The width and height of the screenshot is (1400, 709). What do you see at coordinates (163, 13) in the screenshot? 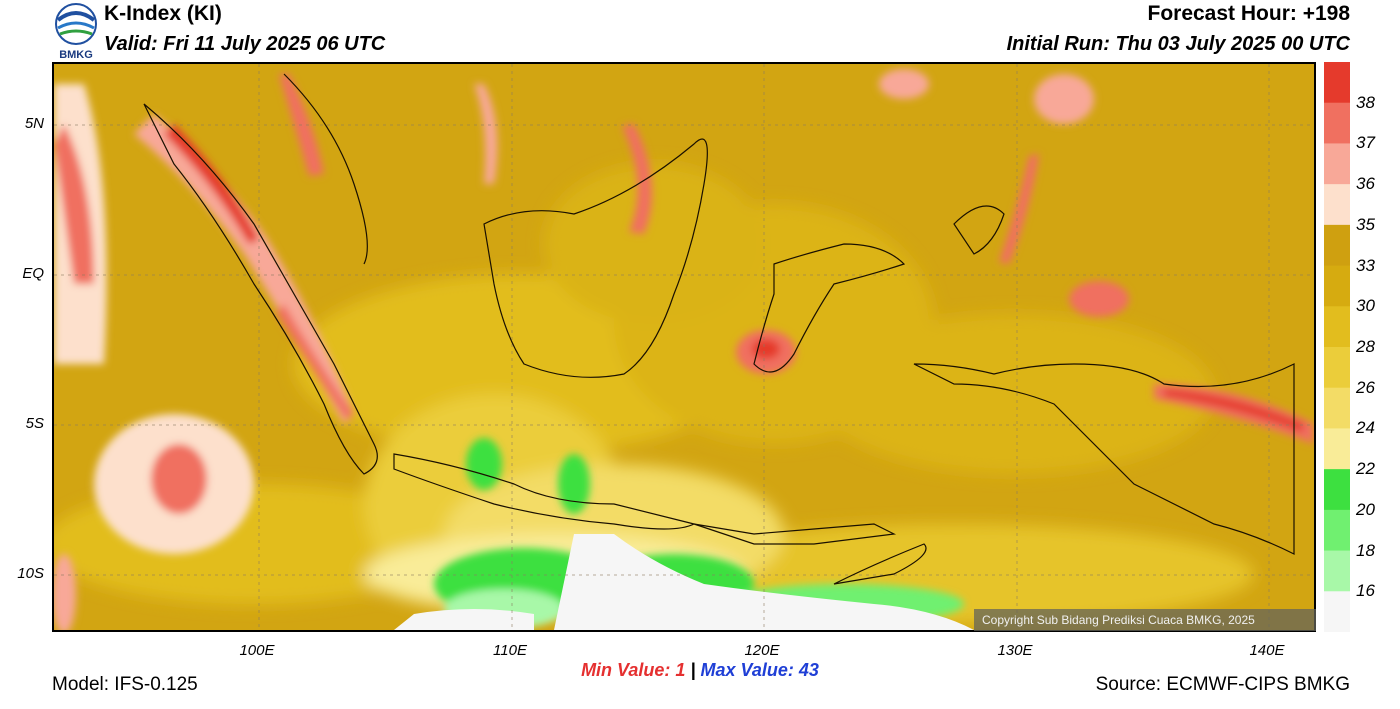
I see `chart-title: K-Index (KI)` at bounding box center [163, 13].